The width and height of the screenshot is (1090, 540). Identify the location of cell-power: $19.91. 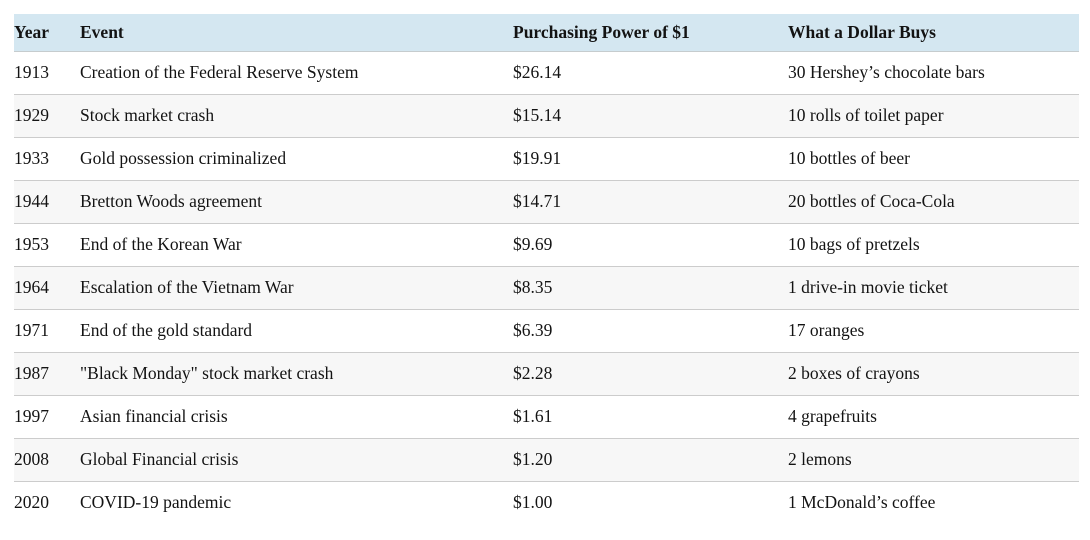
(650, 158).